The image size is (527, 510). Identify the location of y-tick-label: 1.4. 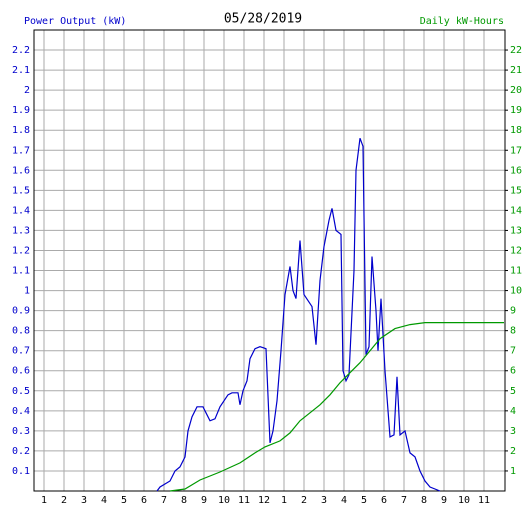
(21, 210).